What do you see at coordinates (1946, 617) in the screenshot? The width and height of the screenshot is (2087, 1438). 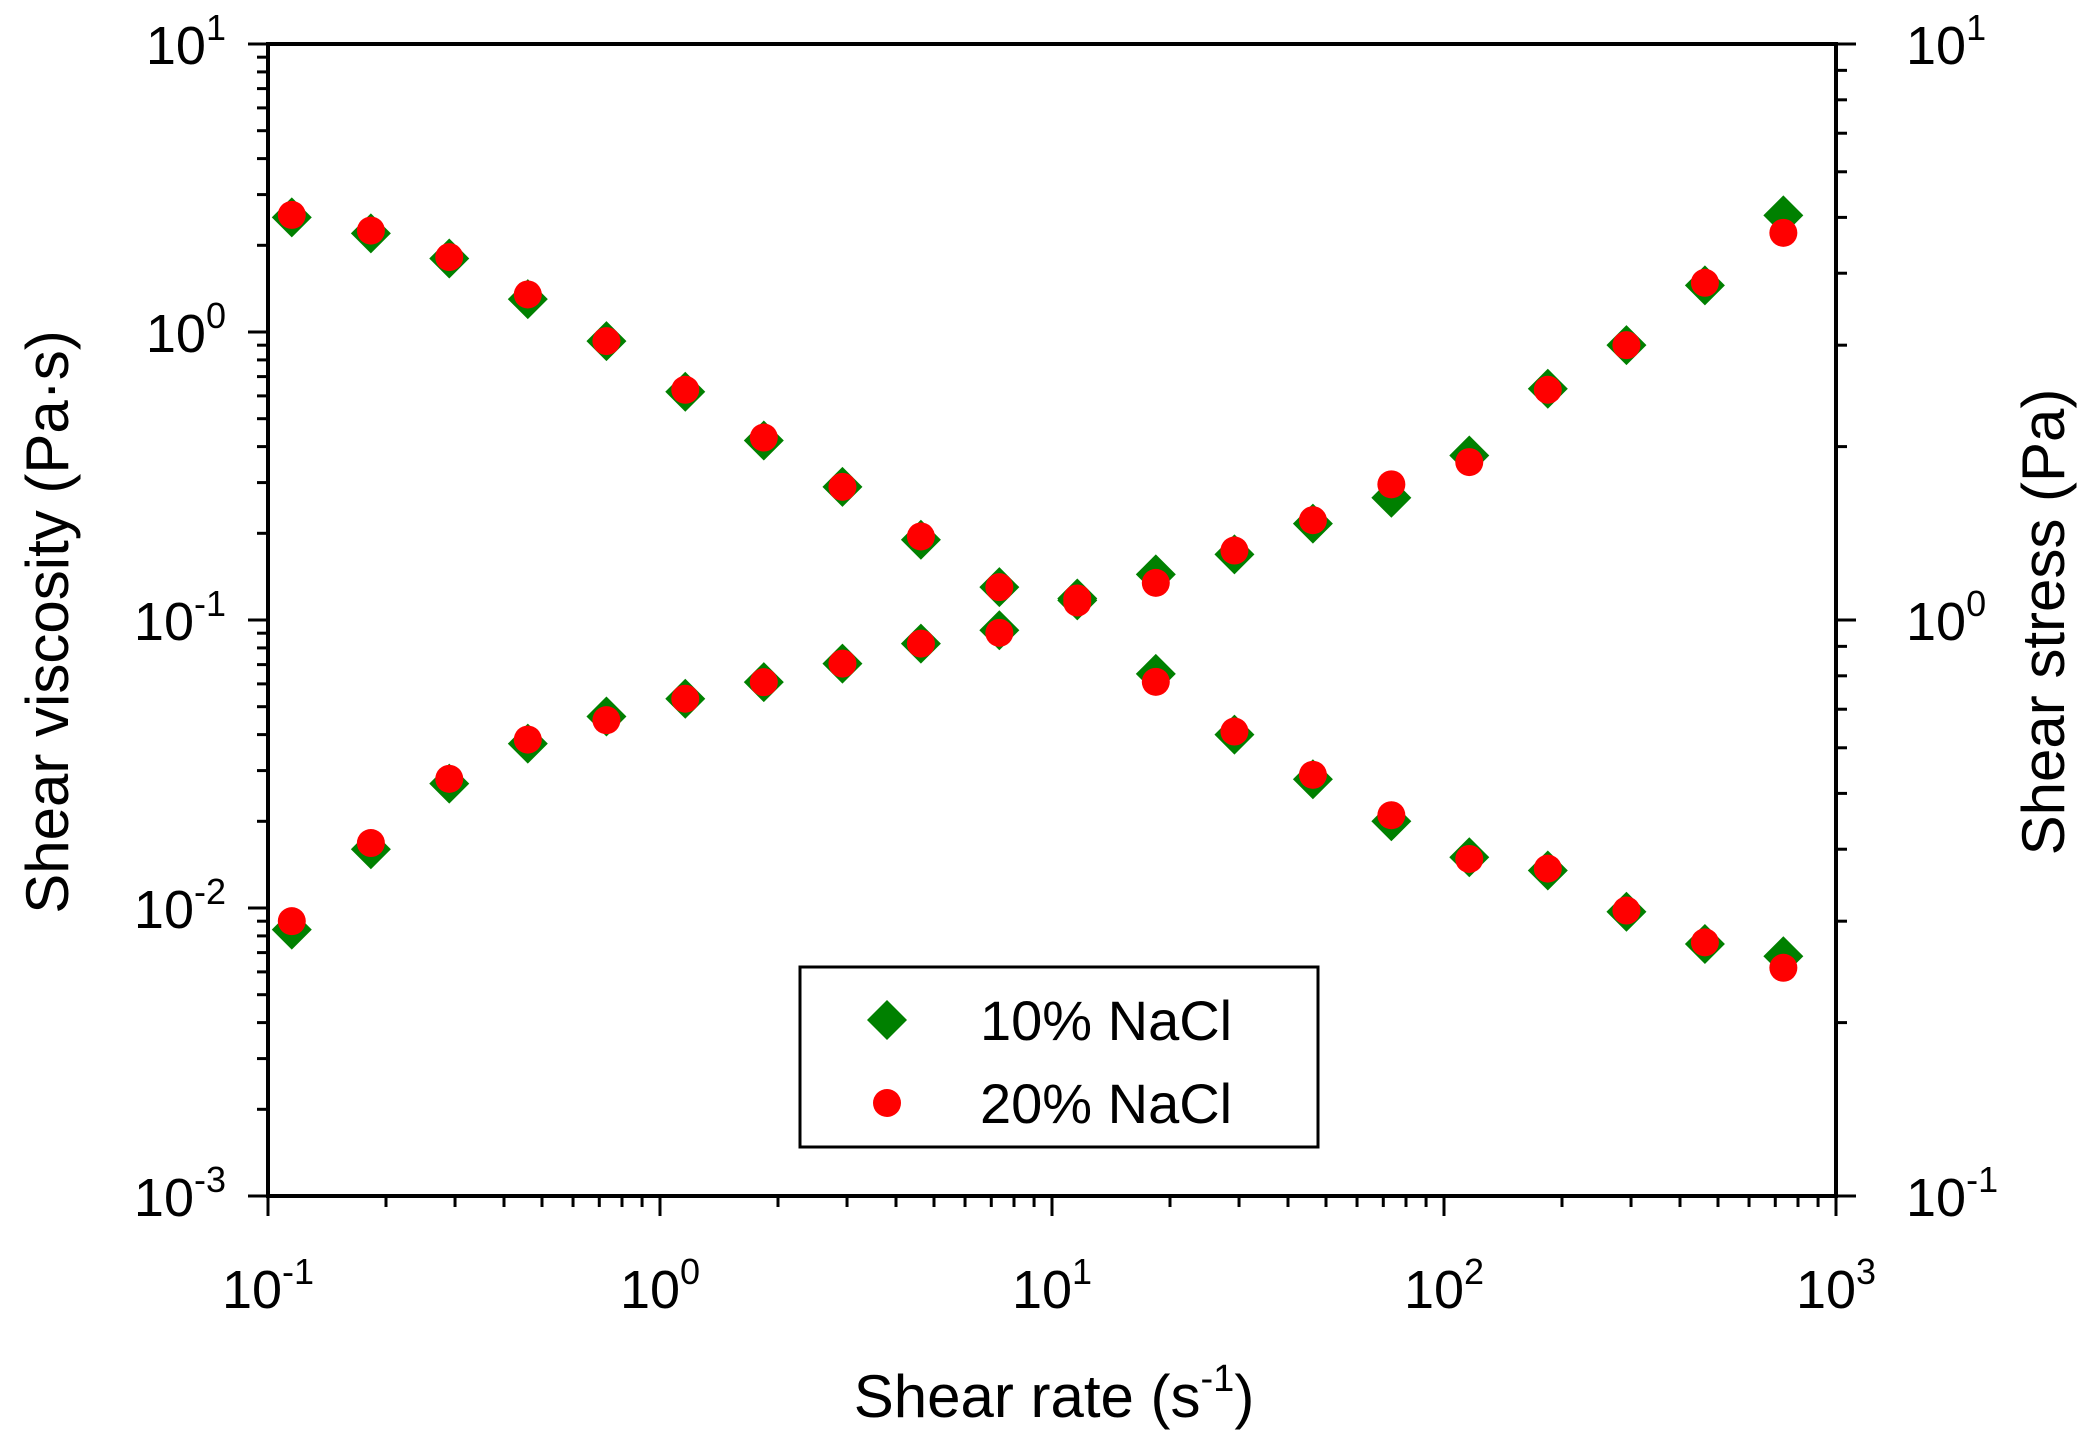 I see `y-right-tick-label: 10⁰` at bounding box center [1946, 617].